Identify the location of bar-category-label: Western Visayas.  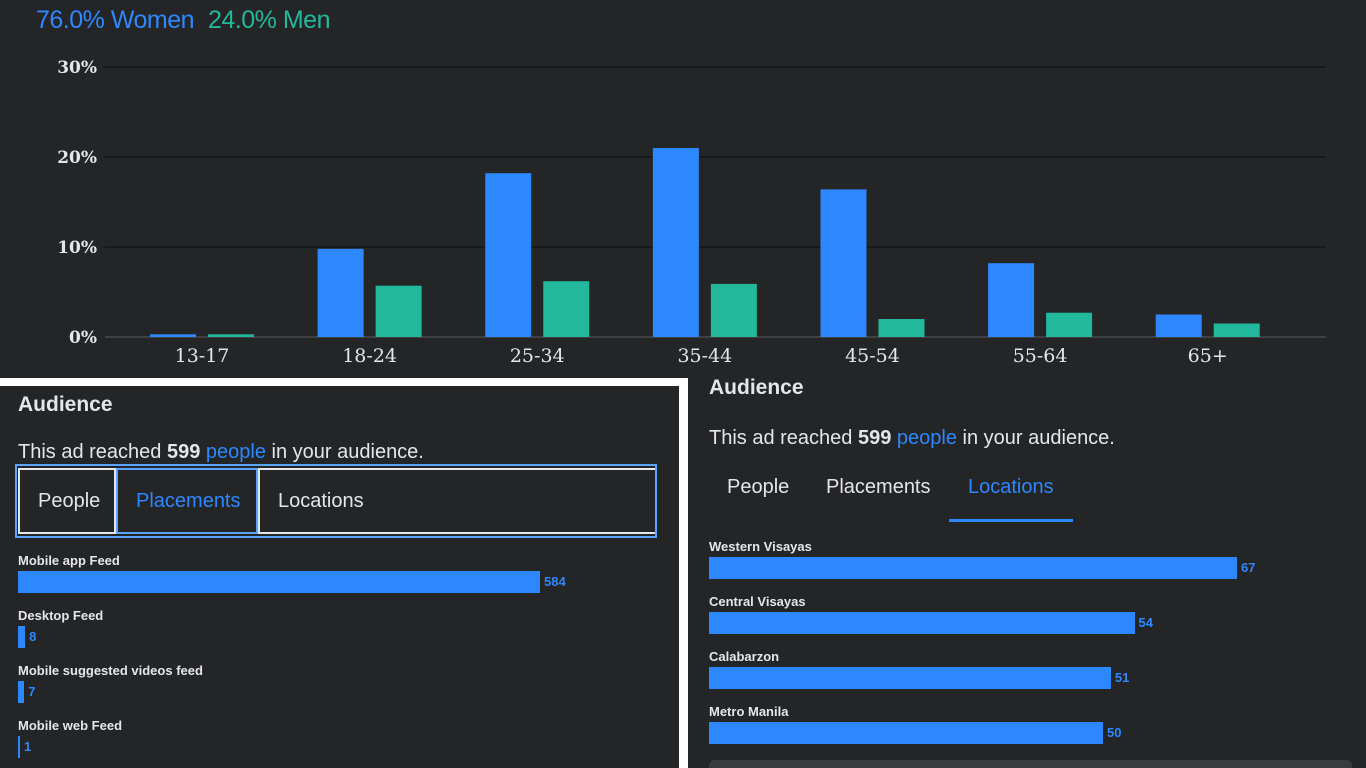
(760, 546).